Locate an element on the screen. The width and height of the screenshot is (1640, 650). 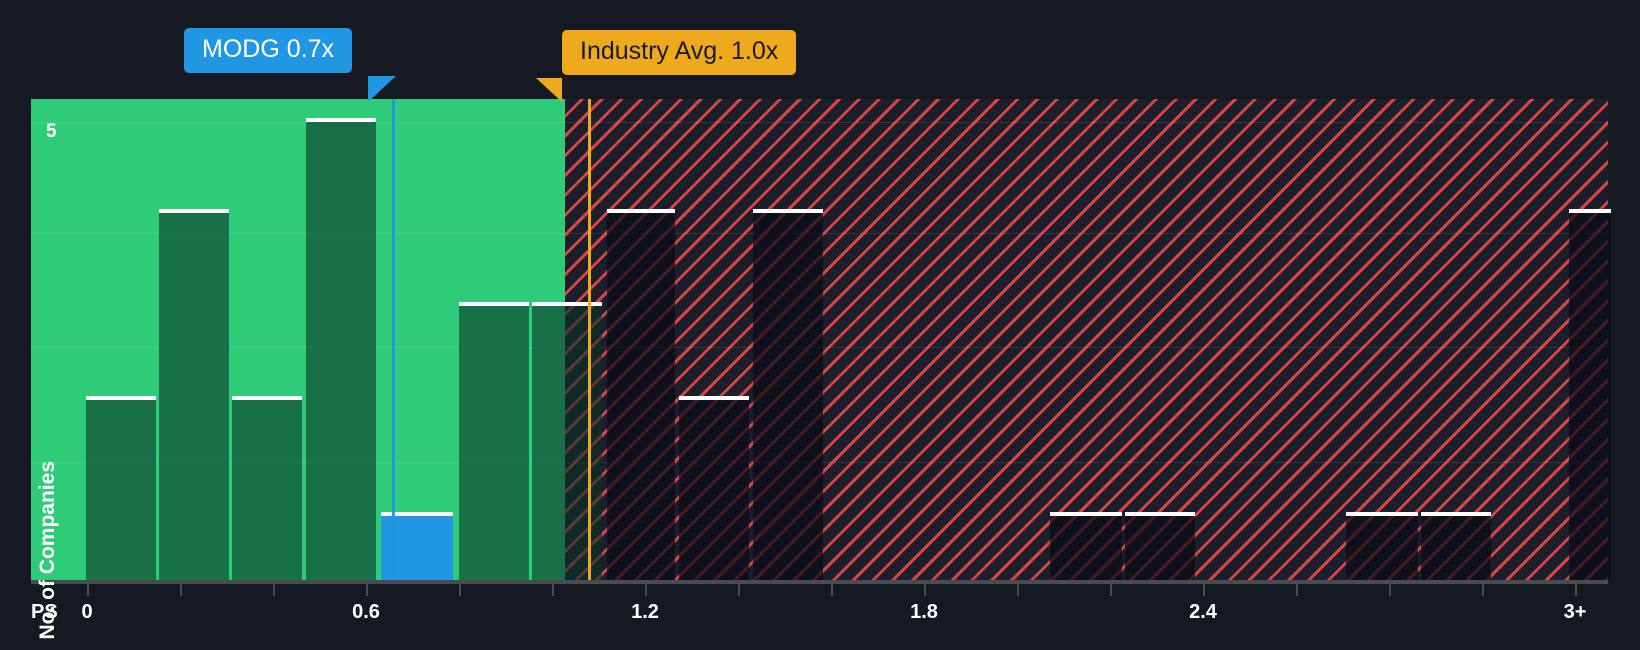
x-axis-title: PS is located at coordinates (44, 612).